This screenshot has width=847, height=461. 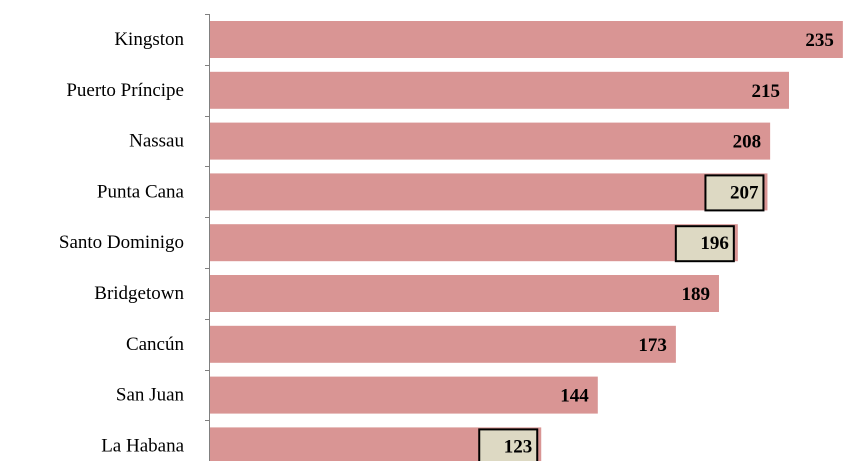 I want to click on value-label: 207, so click(x=744, y=192).